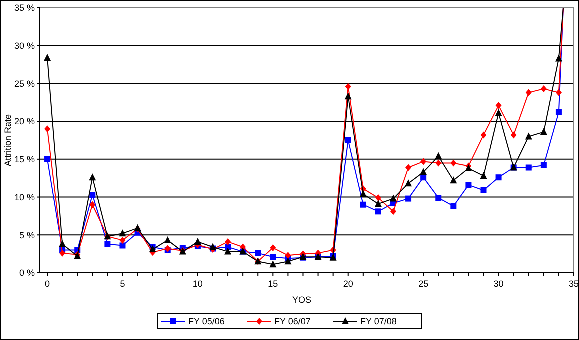 This screenshot has width=579, height=340. I want to click on legend-label: FY 06/07, so click(292, 321).